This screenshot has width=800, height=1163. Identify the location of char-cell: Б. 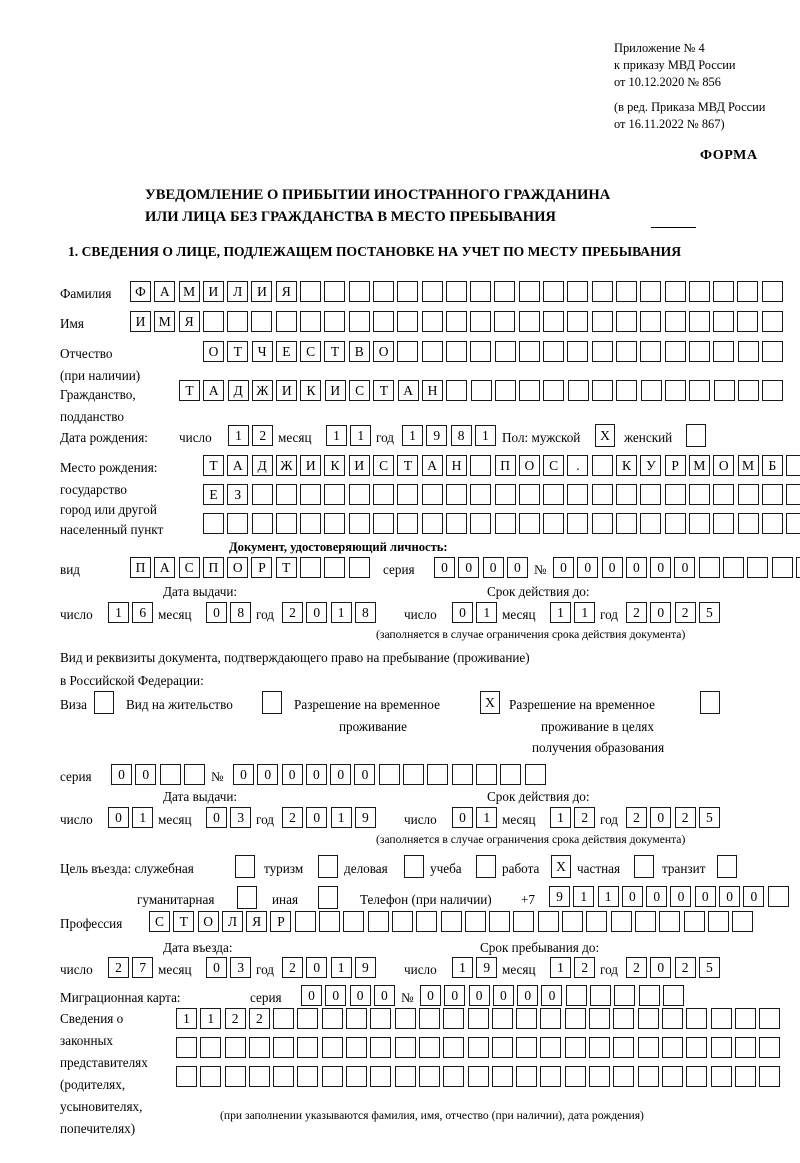
(772, 465).